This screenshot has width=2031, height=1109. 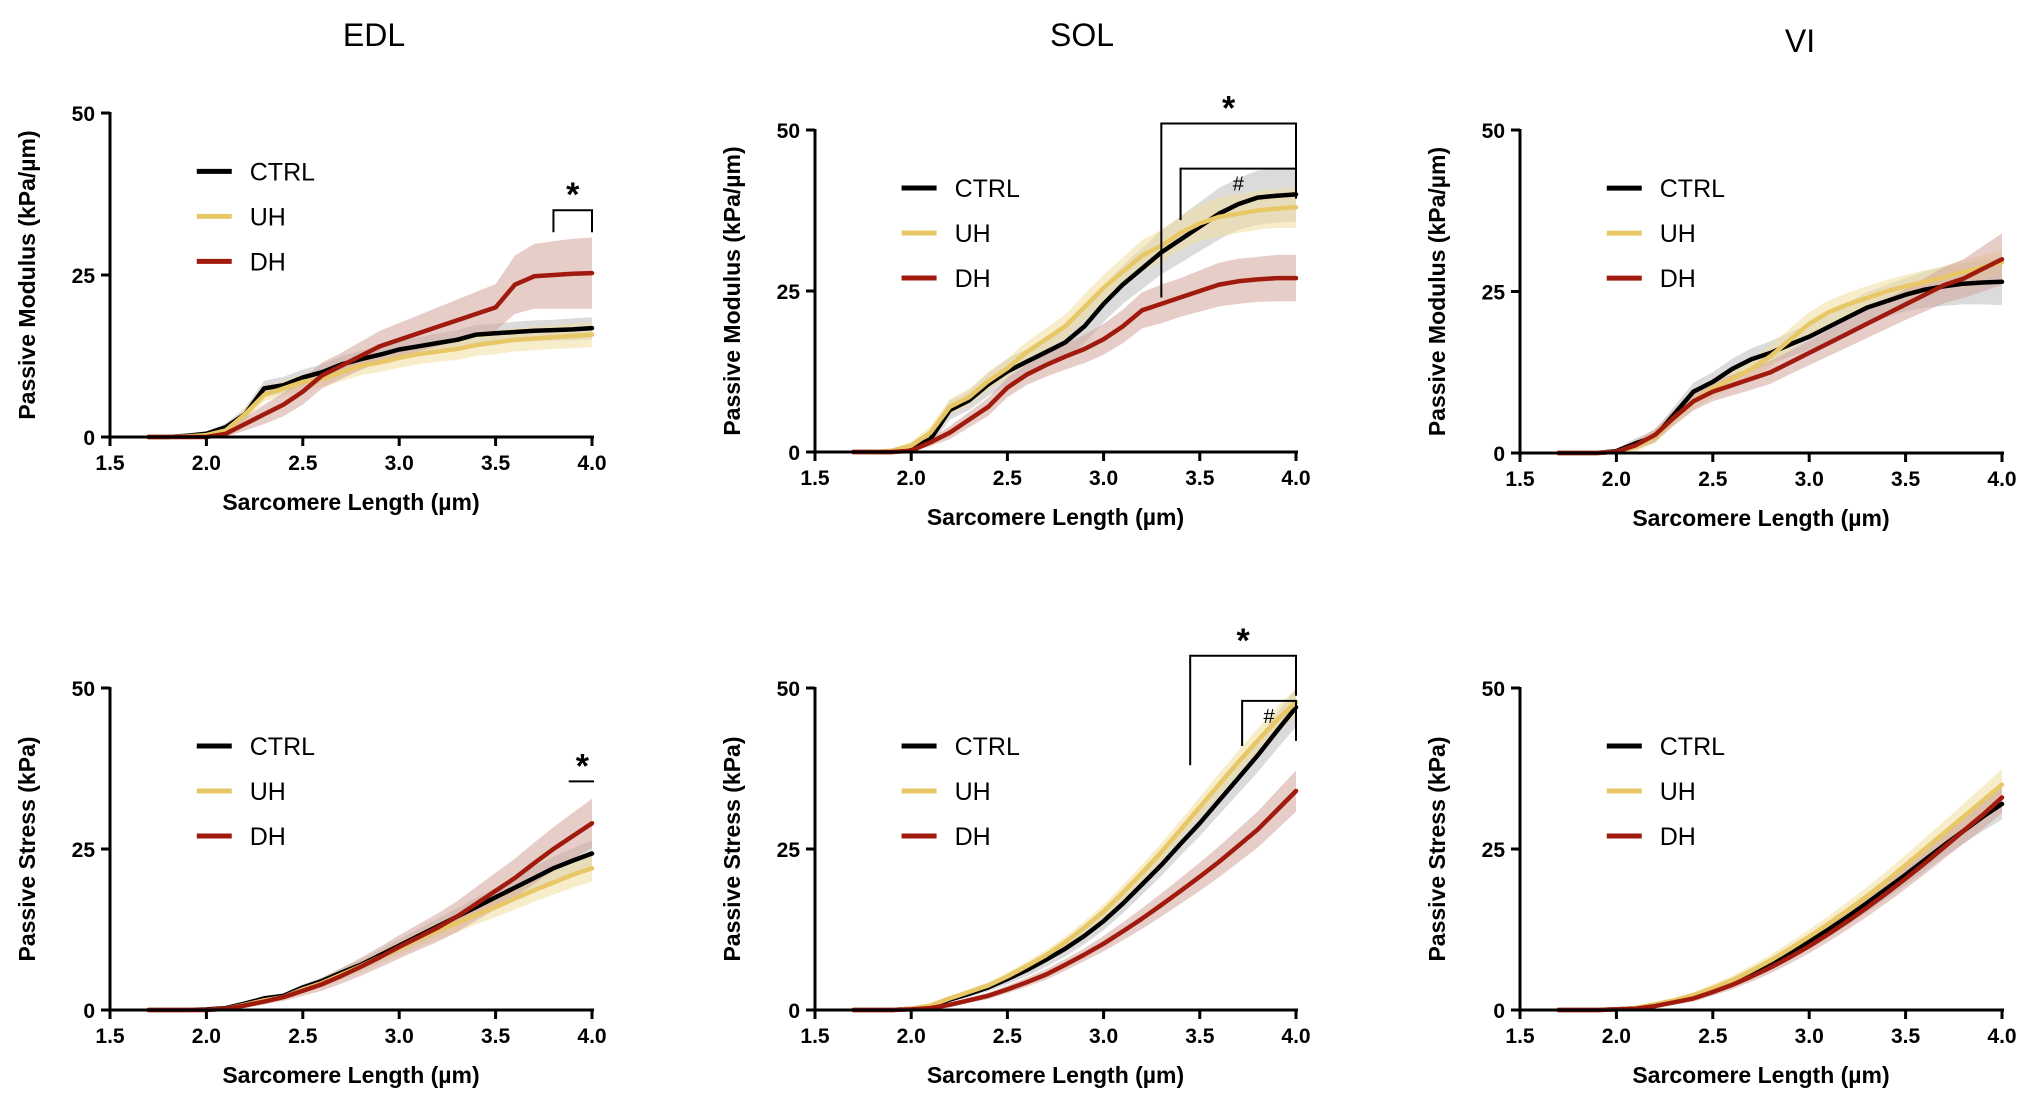 I want to click on column-title-sol: SOL, so click(x=1082, y=35).